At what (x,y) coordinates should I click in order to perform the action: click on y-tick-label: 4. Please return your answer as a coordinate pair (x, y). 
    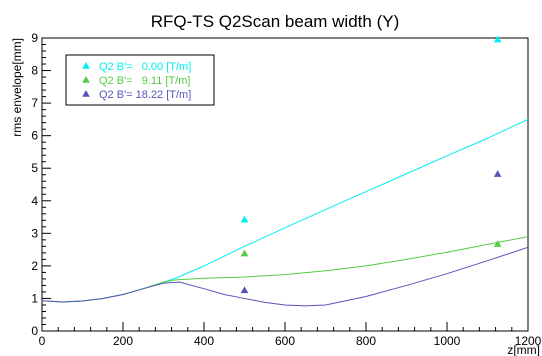
    Looking at the image, I should click on (34, 201).